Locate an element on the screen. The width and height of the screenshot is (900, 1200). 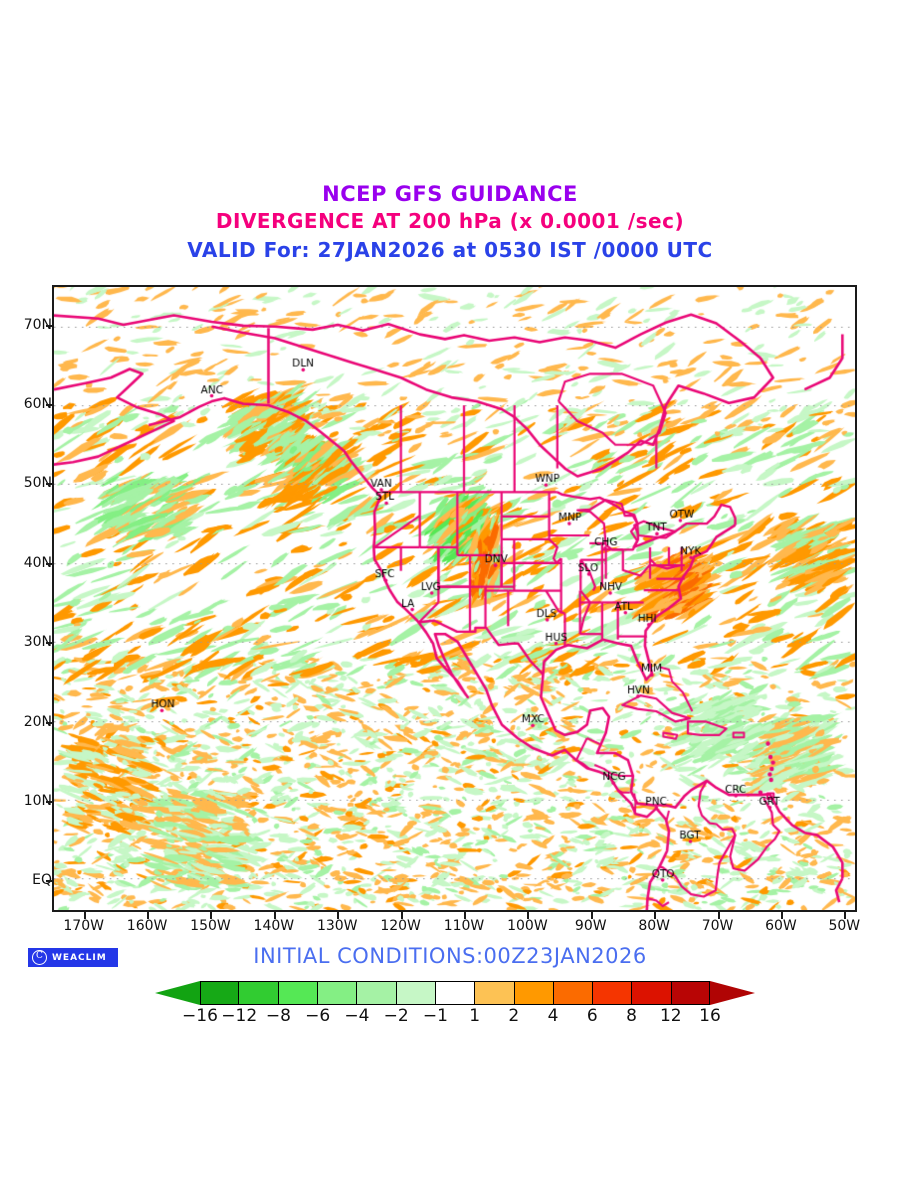
colorbar-tick-label: −1 is located at coordinates (435, 1016).